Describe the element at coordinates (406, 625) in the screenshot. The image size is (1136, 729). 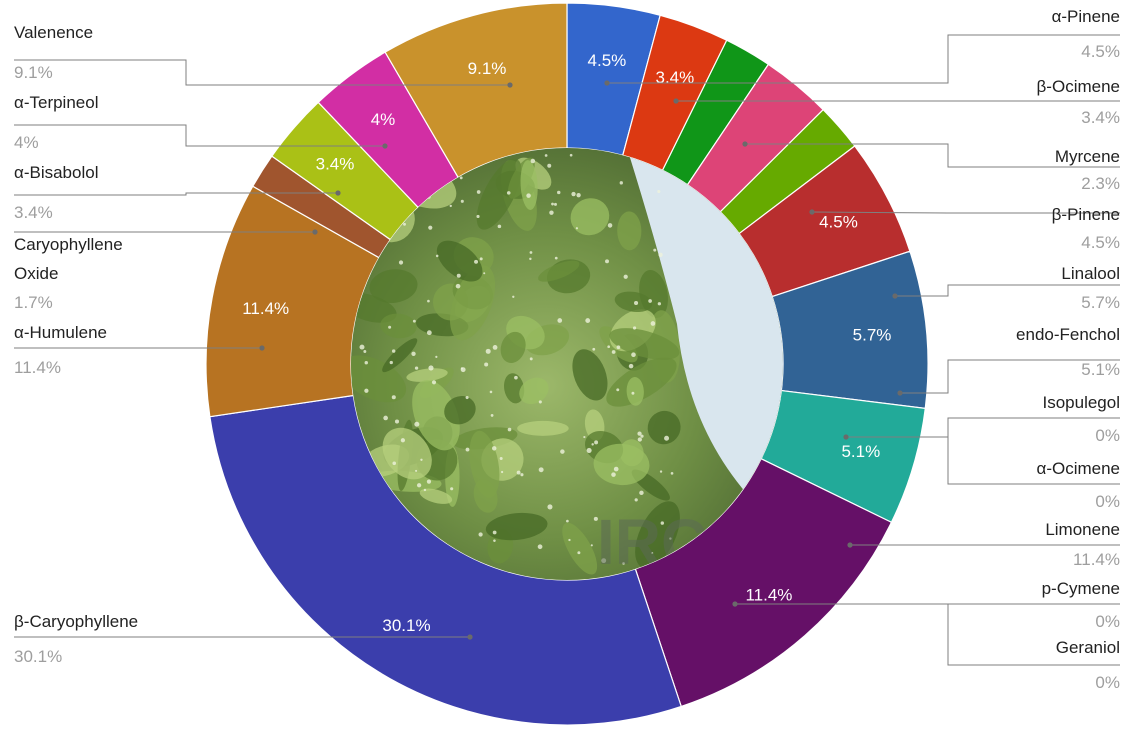
I see `wedge-value-label: 30.1%` at that location.